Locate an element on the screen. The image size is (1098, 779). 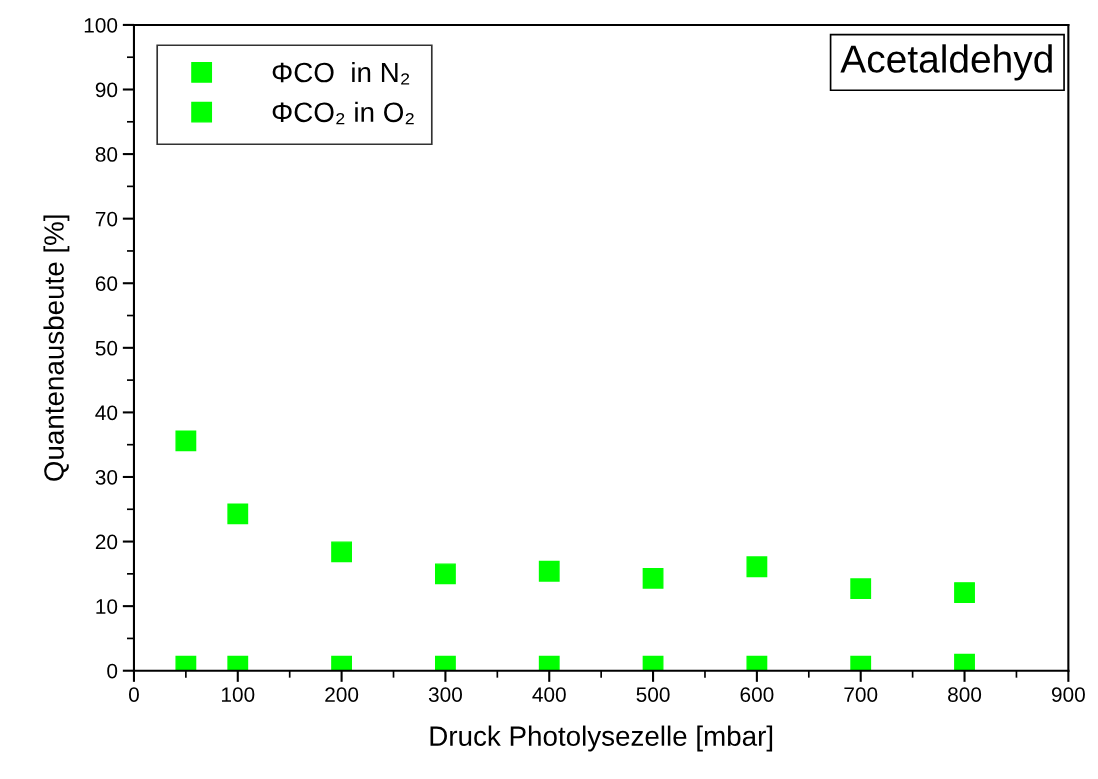
y-tick-label: 90 is located at coordinates (106, 90).